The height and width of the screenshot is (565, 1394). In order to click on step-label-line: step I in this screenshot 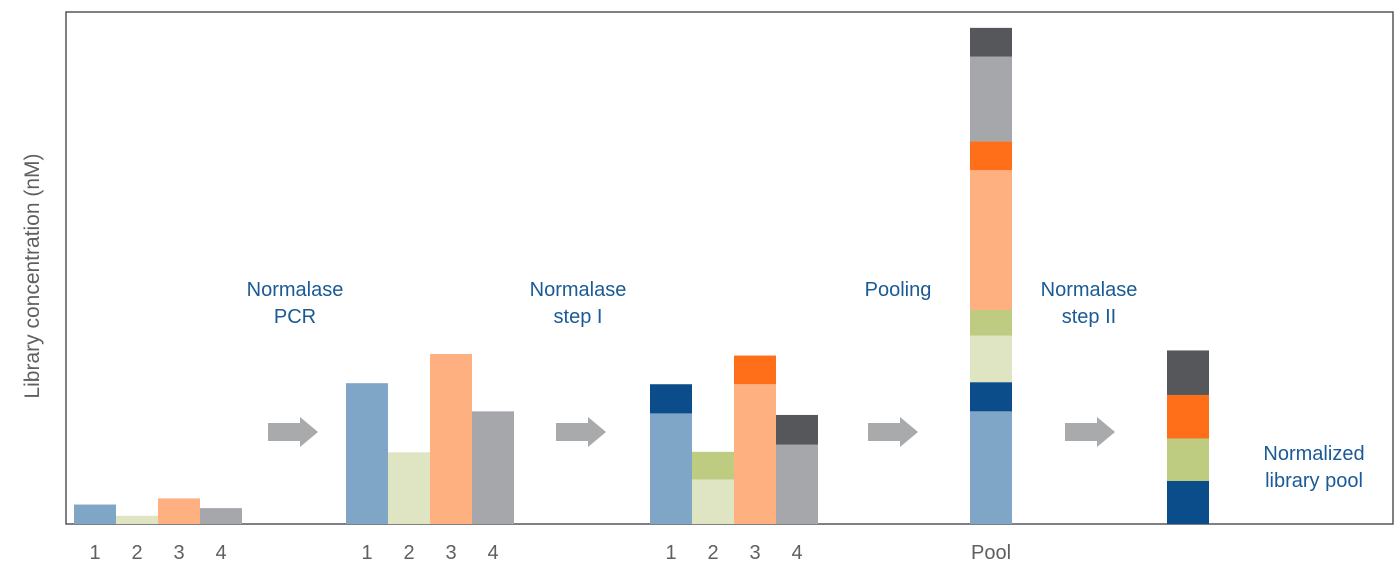, I will do `click(578, 317)`.